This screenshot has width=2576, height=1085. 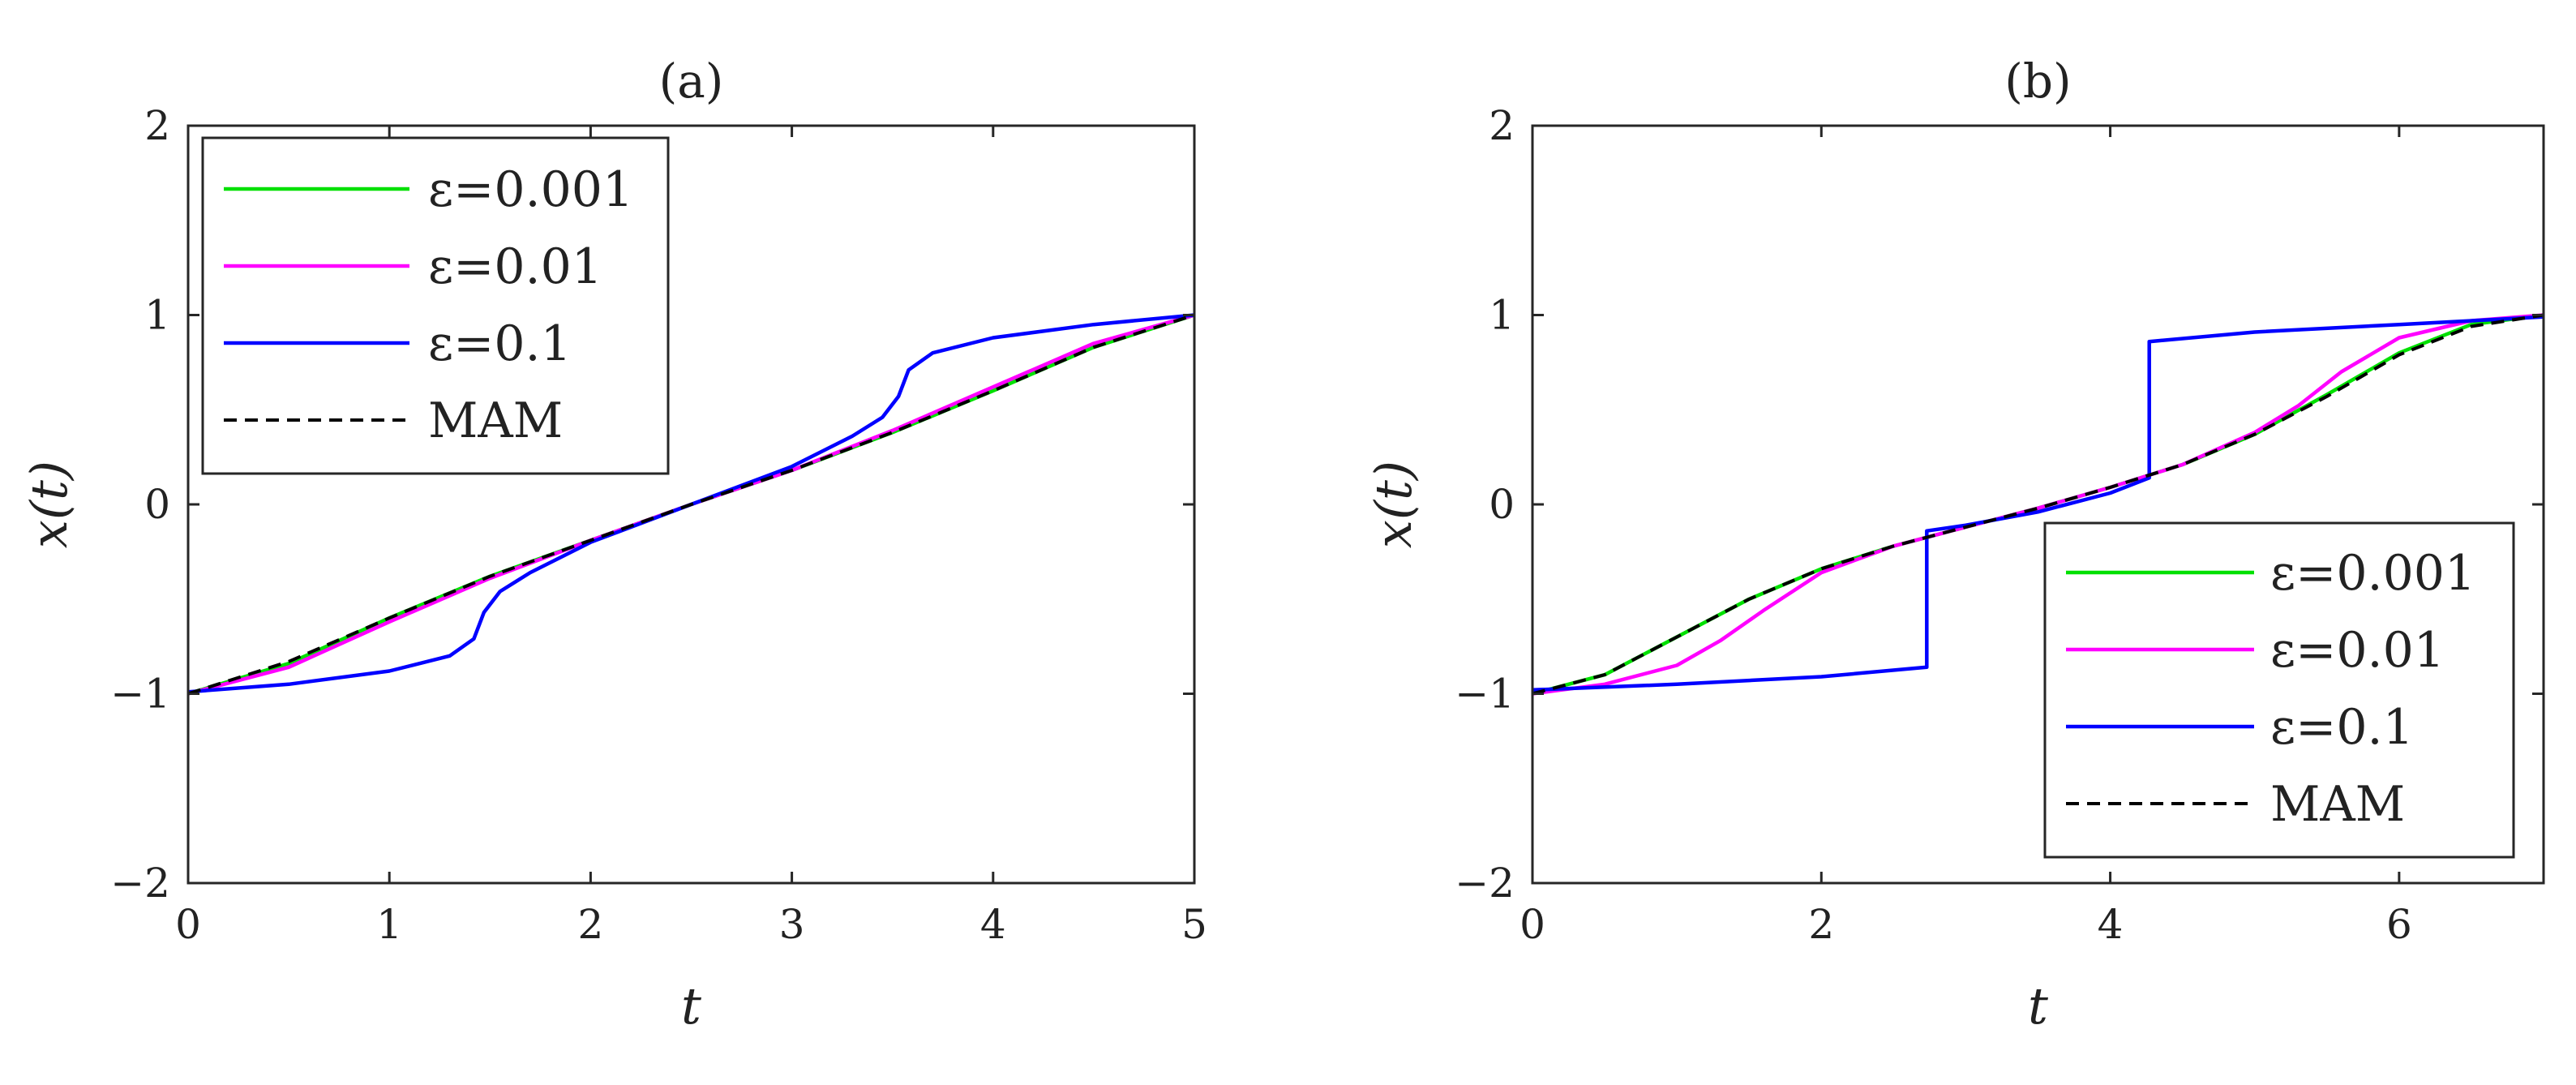 What do you see at coordinates (691, 1006) in the screenshot?
I see `panel-a-x-axis-label: t` at bounding box center [691, 1006].